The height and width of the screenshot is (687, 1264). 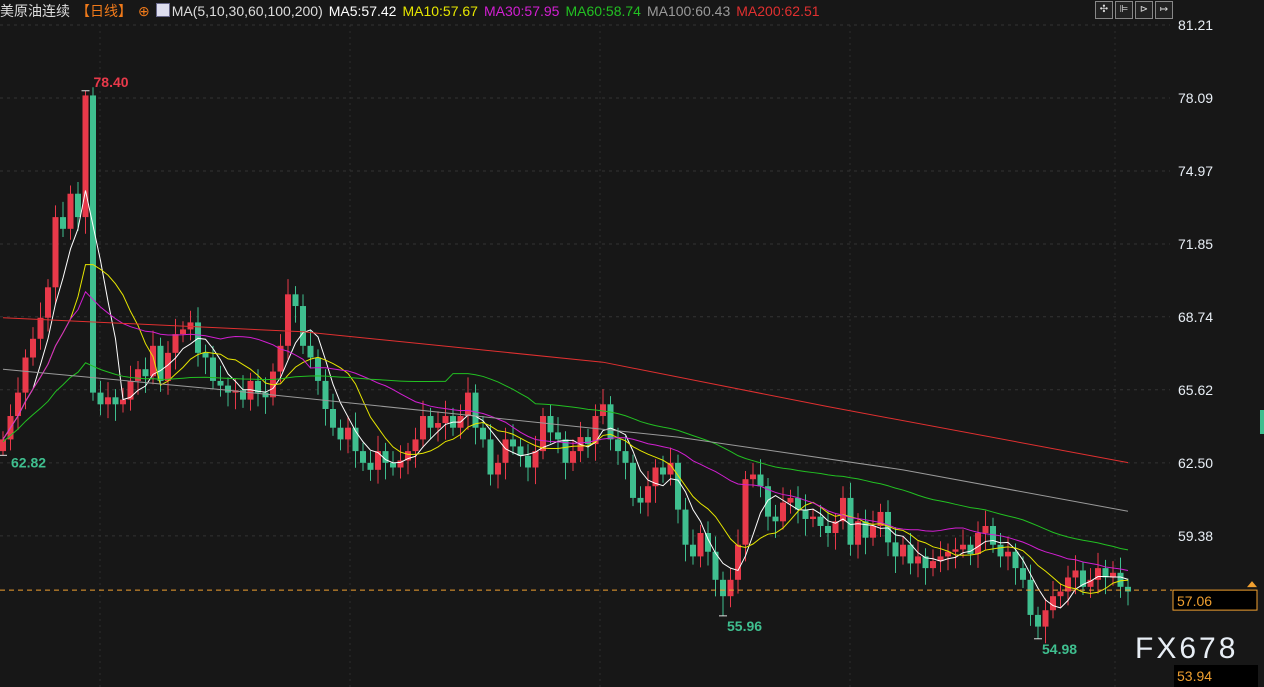 What do you see at coordinates (144, 11) in the screenshot?
I see `add-icon: ⊕` at bounding box center [144, 11].